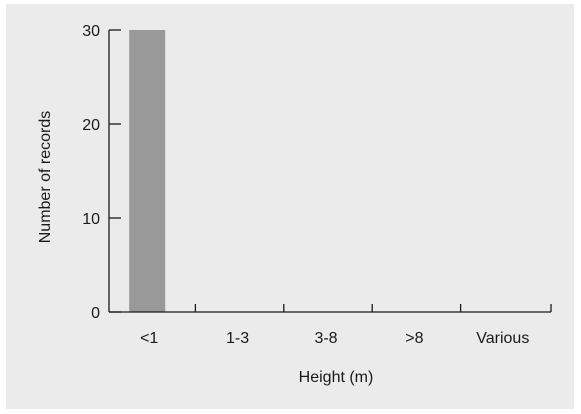 This screenshot has width=581, height=414. What do you see at coordinates (149, 338) in the screenshot?
I see `x-tick-label-0: <1` at bounding box center [149, 338].